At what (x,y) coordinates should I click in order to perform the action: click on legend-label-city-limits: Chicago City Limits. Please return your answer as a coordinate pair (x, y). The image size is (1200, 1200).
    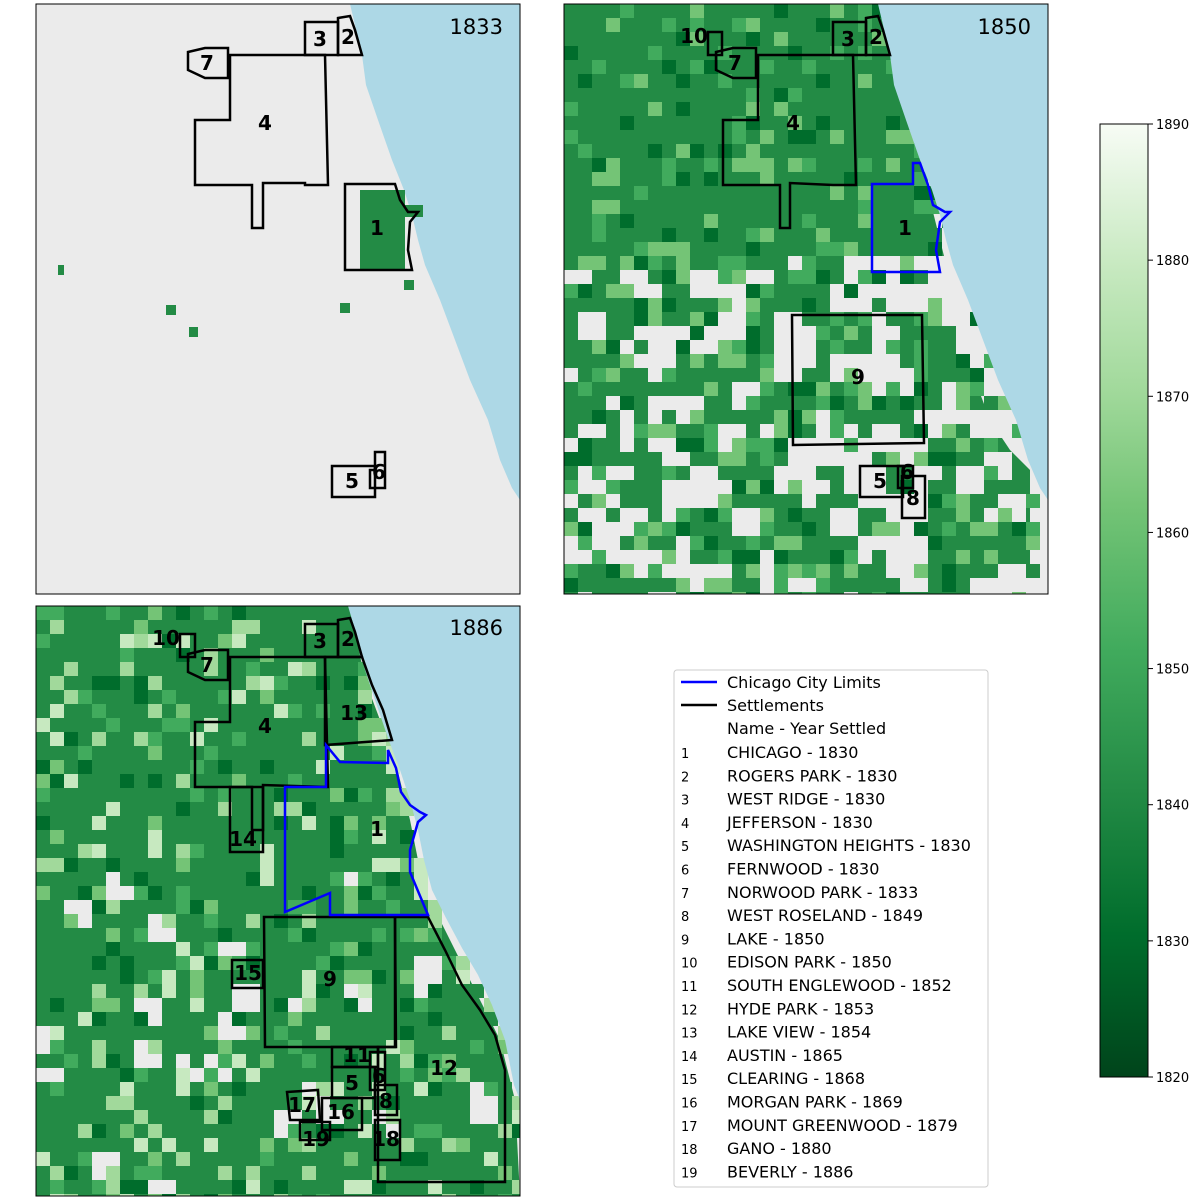
    Looking at the image, I should click on (804, 682).